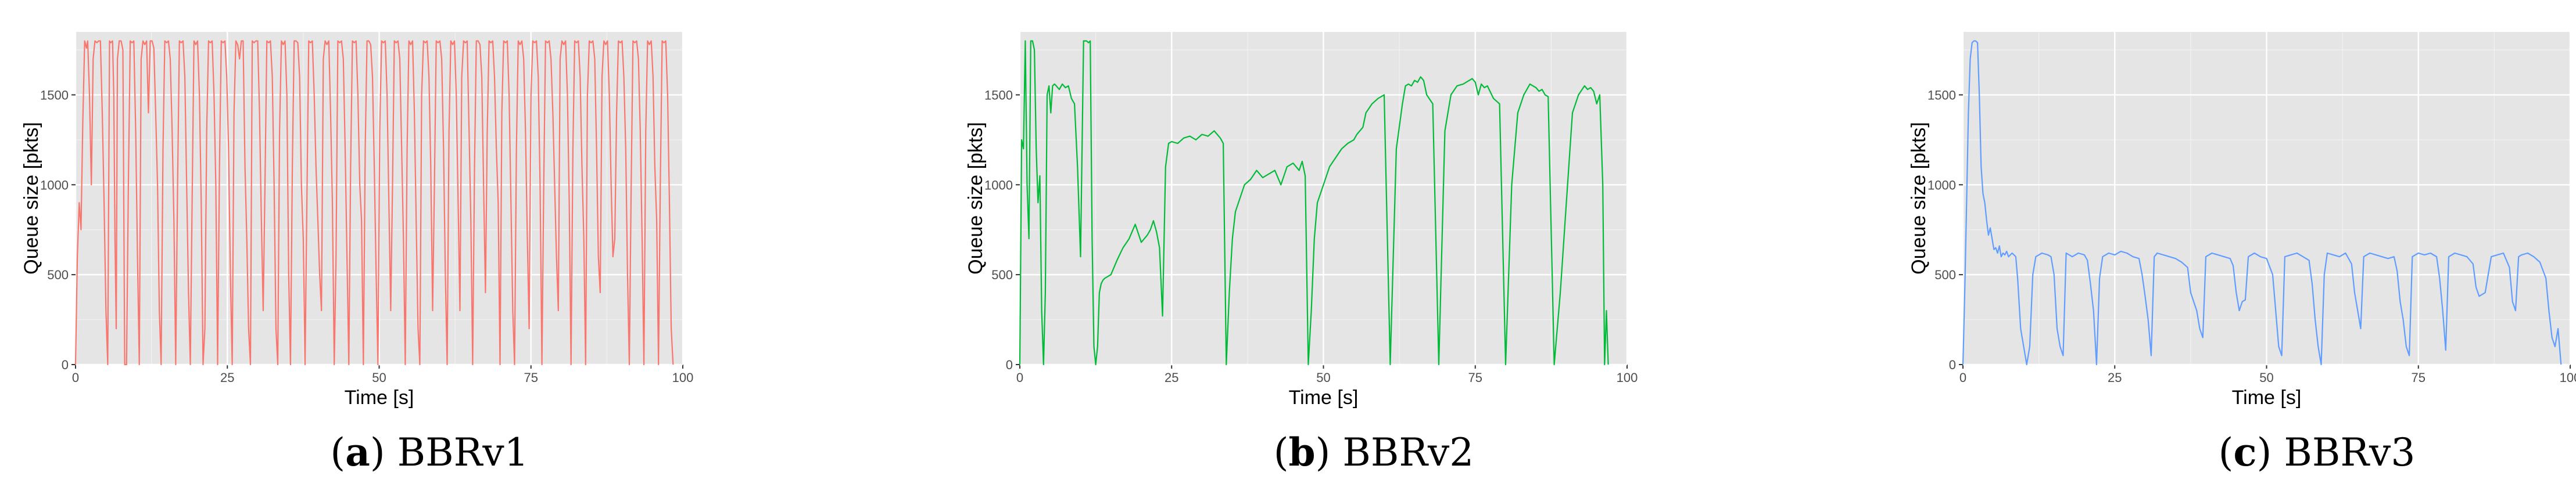 Image resolution: width=2576 pixels, height=501 pixels. I want to click on series-line, so click(1314, 203).